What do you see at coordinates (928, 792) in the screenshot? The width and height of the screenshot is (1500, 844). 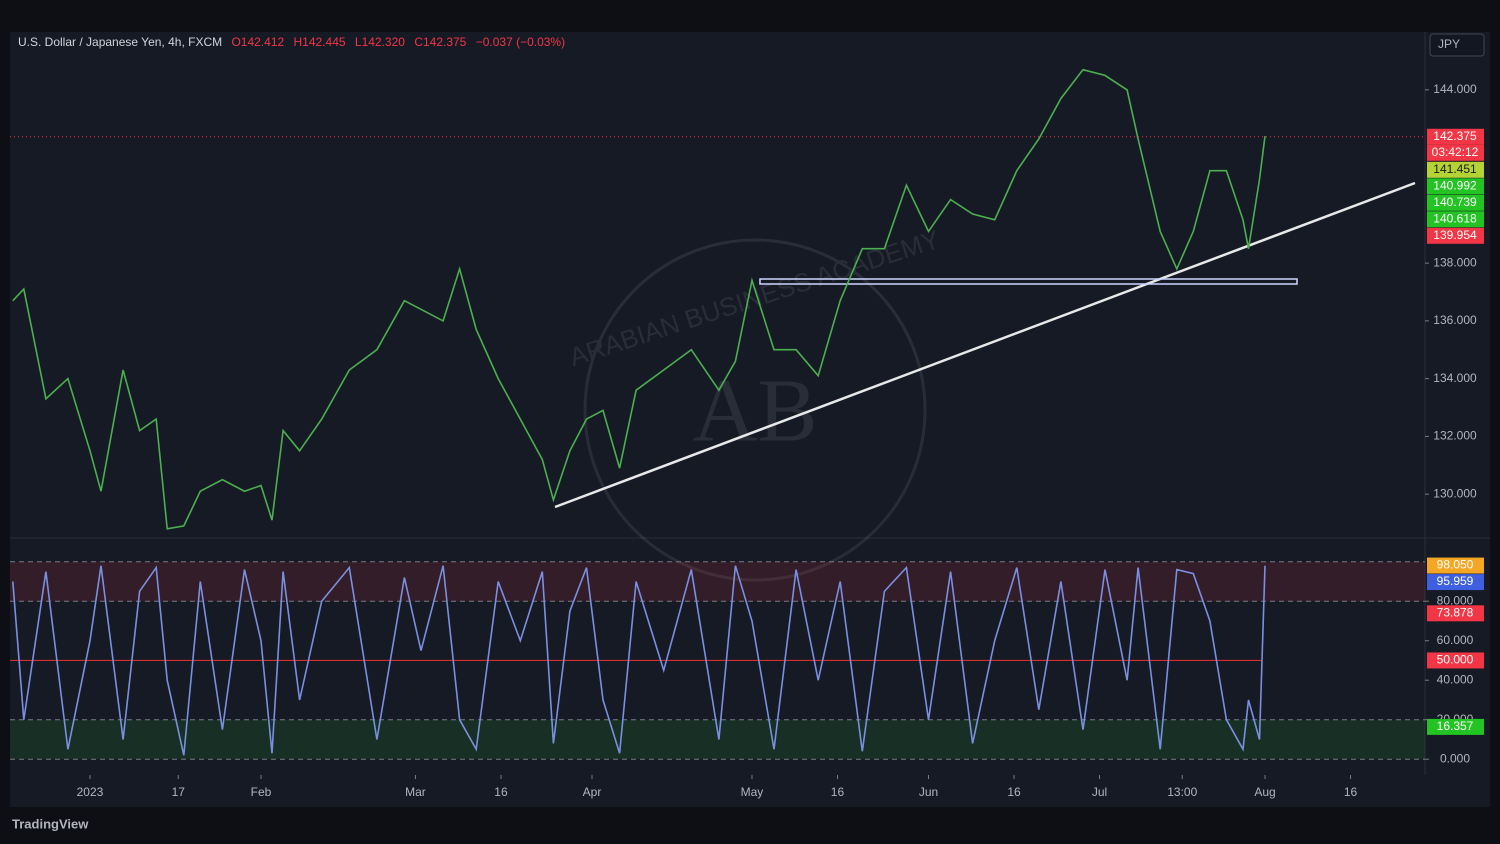 I see `x-tick-label: Jun` at bounding box center [928, 792].